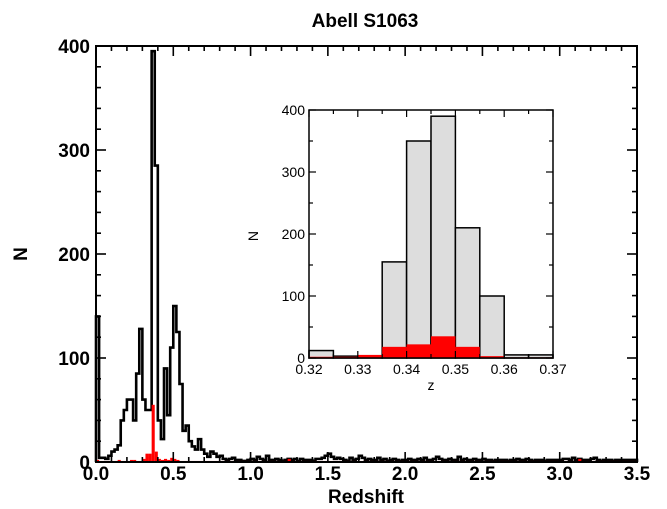 The image size is (667, 509). I want to click on main-y-tick-label-2: 200, so click(74, 255).